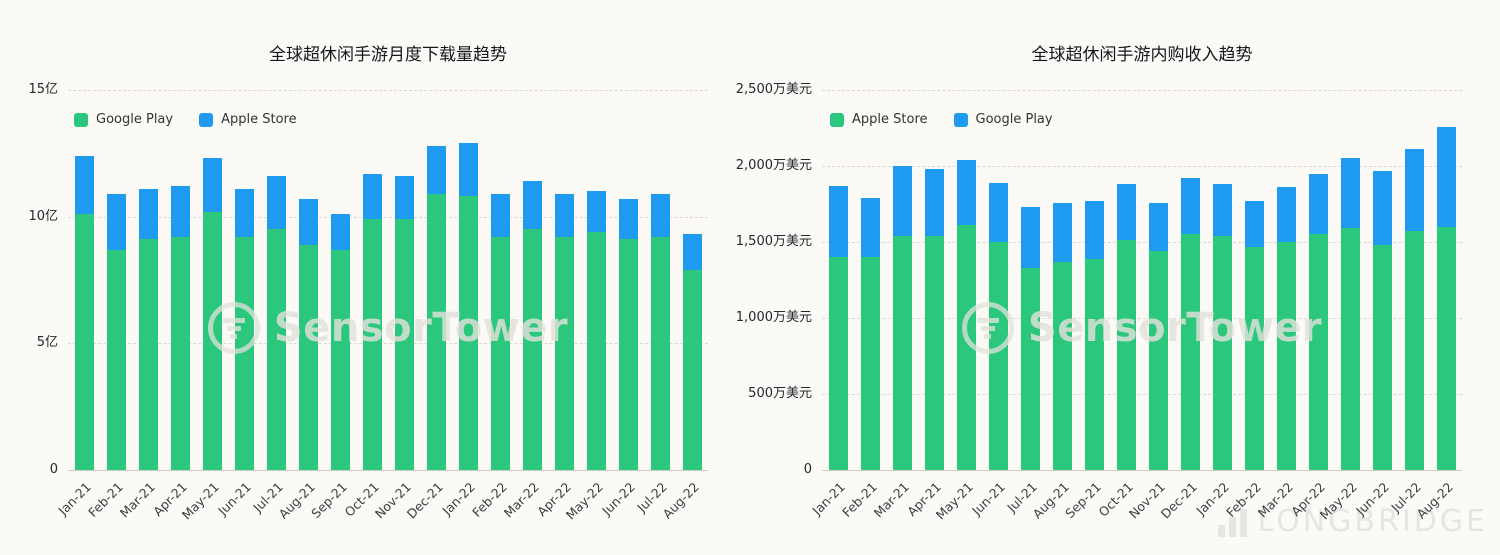 The image size is (1500, 555). I want to click on chart-title: 全球超休闲手游月度下载量趋势, so click(388, 55).